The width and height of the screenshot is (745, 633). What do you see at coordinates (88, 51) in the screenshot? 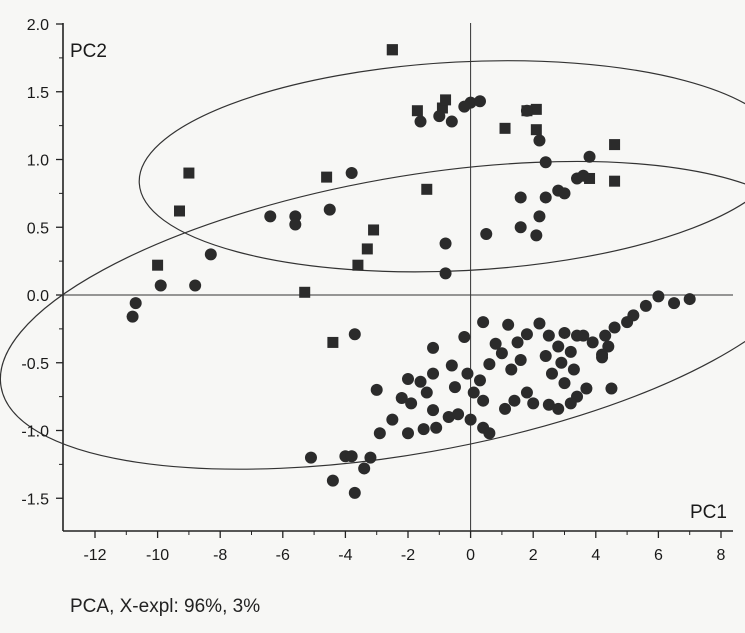
I see `y-axis-label: PC2` at bounding box center [88, 51].